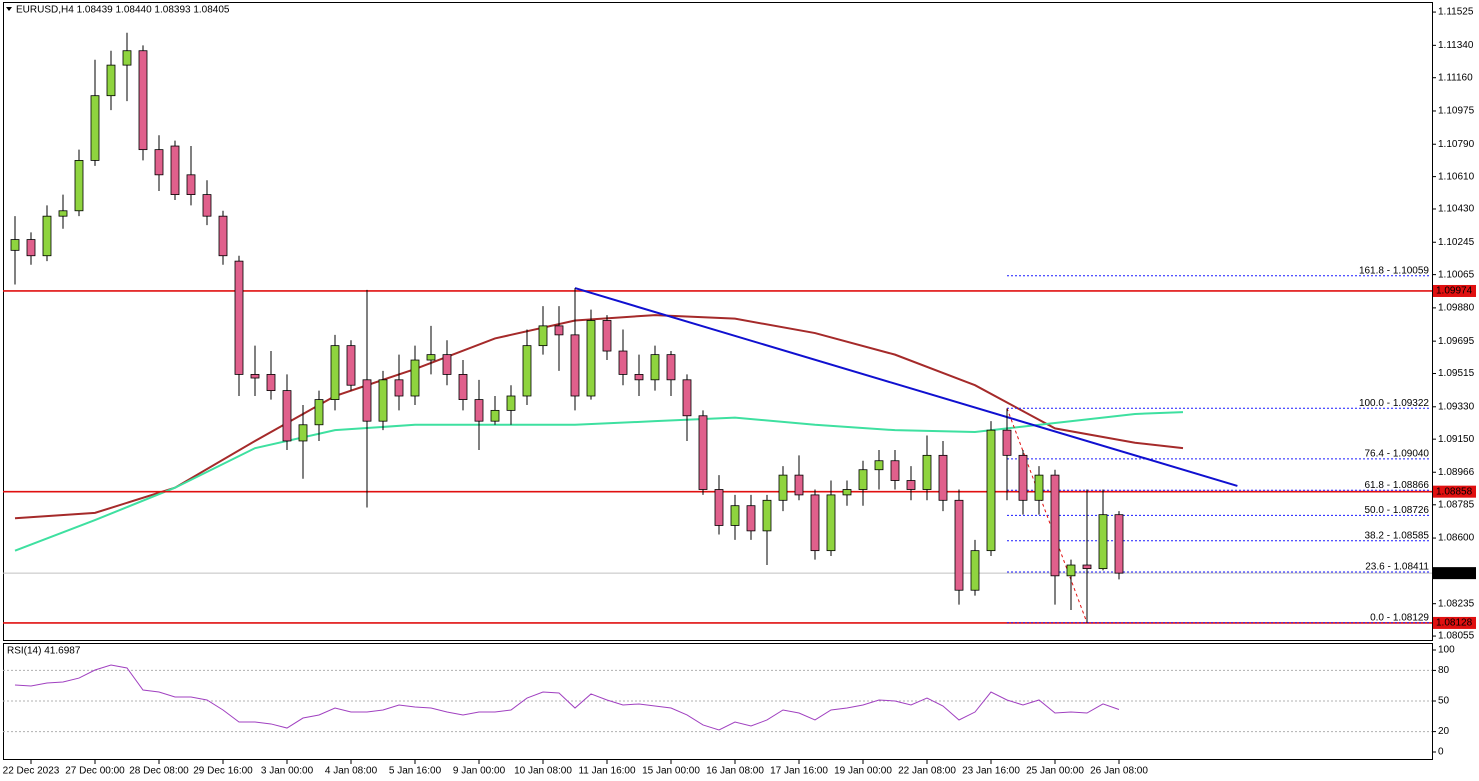 This screenshot has width=1479, height=781. What do you see at coordinates (1456, 439) in the screenshot?
I see `y-tick-label: 1.09150` at bounding box center [1456, 439].